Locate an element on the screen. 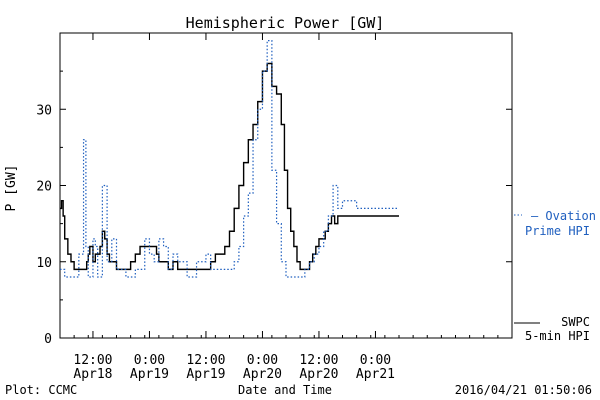 The height and width of the screenshot is (400, 600). legend-swpc-label-2: 5-min HPI is located at coordinates (557, 336).